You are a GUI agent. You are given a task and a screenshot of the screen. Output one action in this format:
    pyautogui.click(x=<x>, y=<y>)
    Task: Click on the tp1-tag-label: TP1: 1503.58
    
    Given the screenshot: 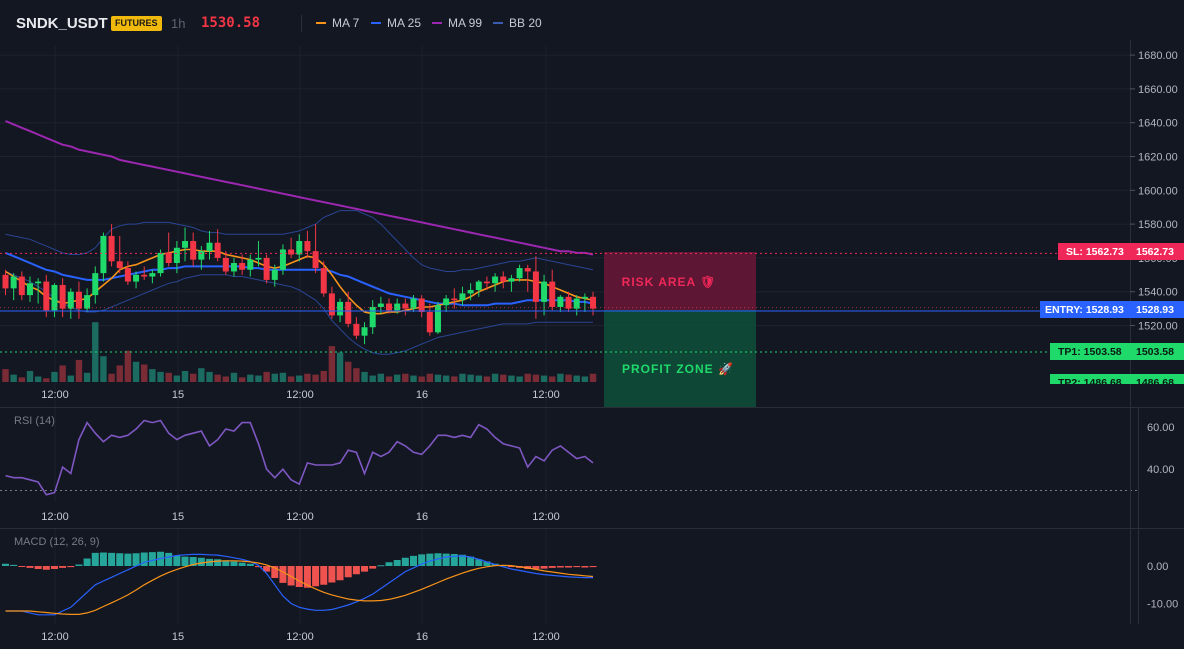 What is the action you would take?
    pyautogui.click(x=1090, y=352)
    